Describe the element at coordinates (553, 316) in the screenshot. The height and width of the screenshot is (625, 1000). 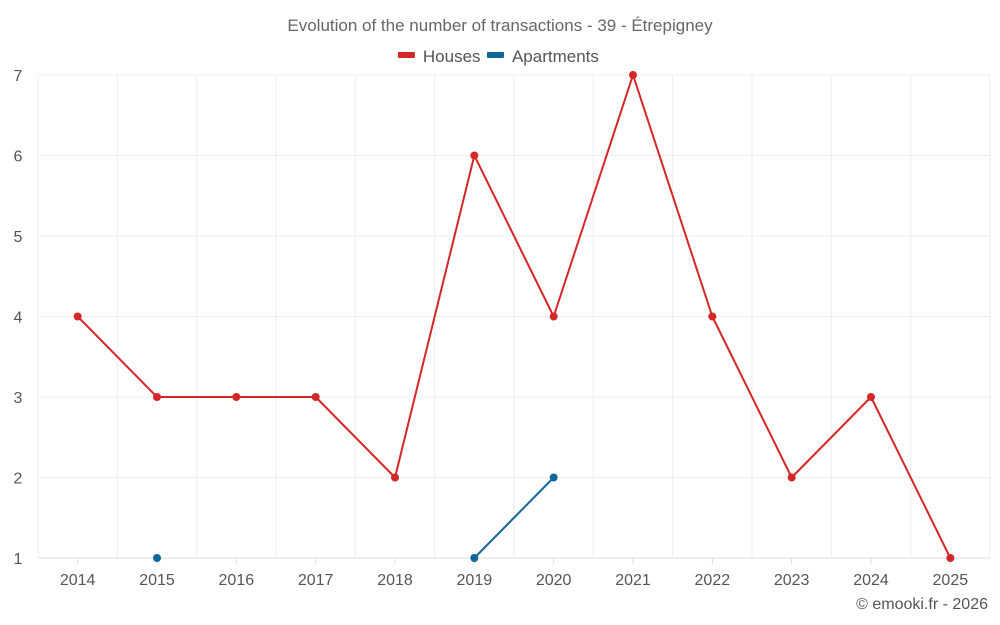
I see `data-point-houses-2020` at that location.